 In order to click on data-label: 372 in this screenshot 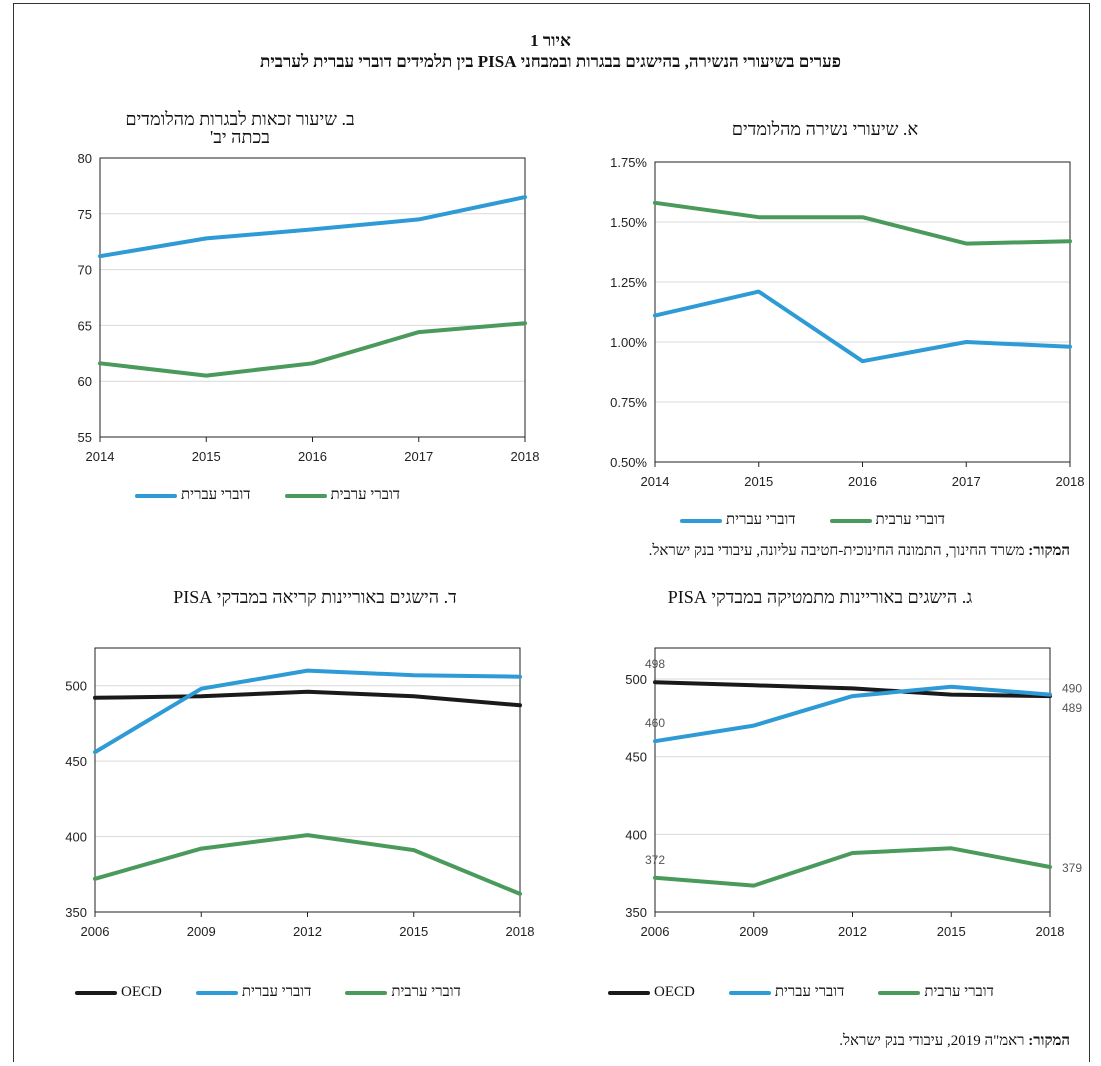, I will do `click(655, 860)`.